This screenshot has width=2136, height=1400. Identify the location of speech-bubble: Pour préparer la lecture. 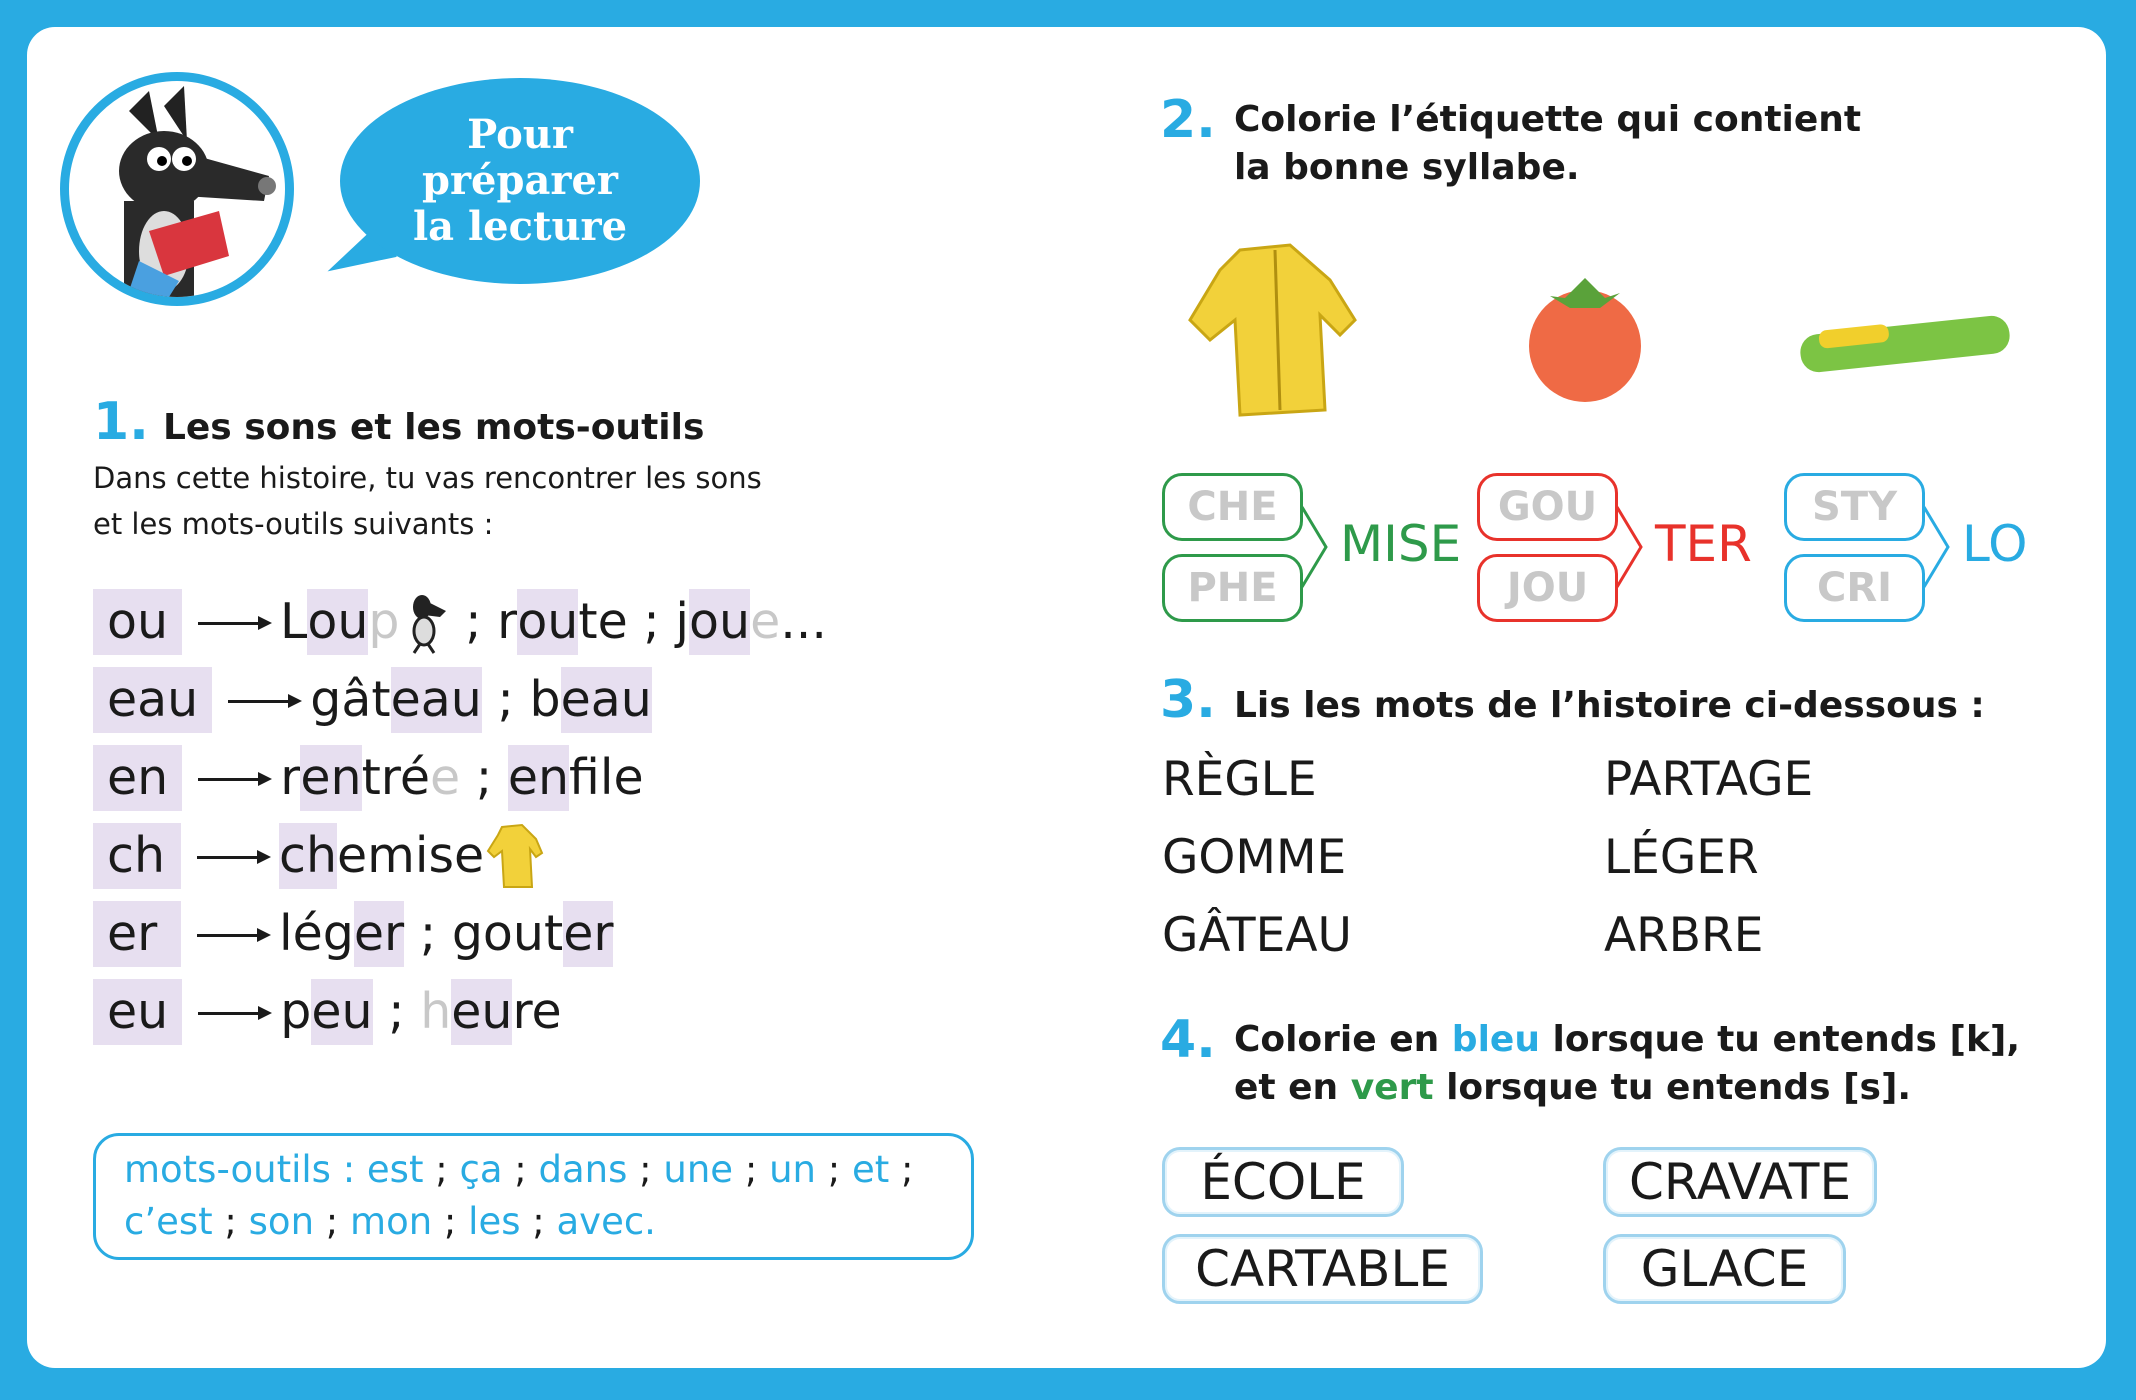
(520, 181).